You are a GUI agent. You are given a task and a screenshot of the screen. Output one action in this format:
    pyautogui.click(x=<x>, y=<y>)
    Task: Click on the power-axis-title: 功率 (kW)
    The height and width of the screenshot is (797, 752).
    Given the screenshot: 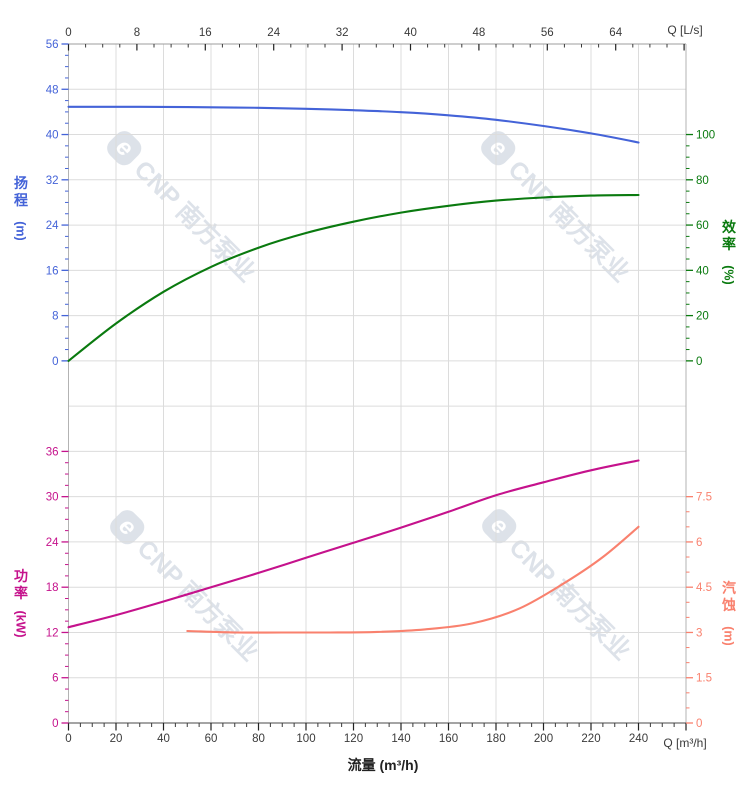 What is the action you would take?
    pyautogui.click(x=21, y=603)
    